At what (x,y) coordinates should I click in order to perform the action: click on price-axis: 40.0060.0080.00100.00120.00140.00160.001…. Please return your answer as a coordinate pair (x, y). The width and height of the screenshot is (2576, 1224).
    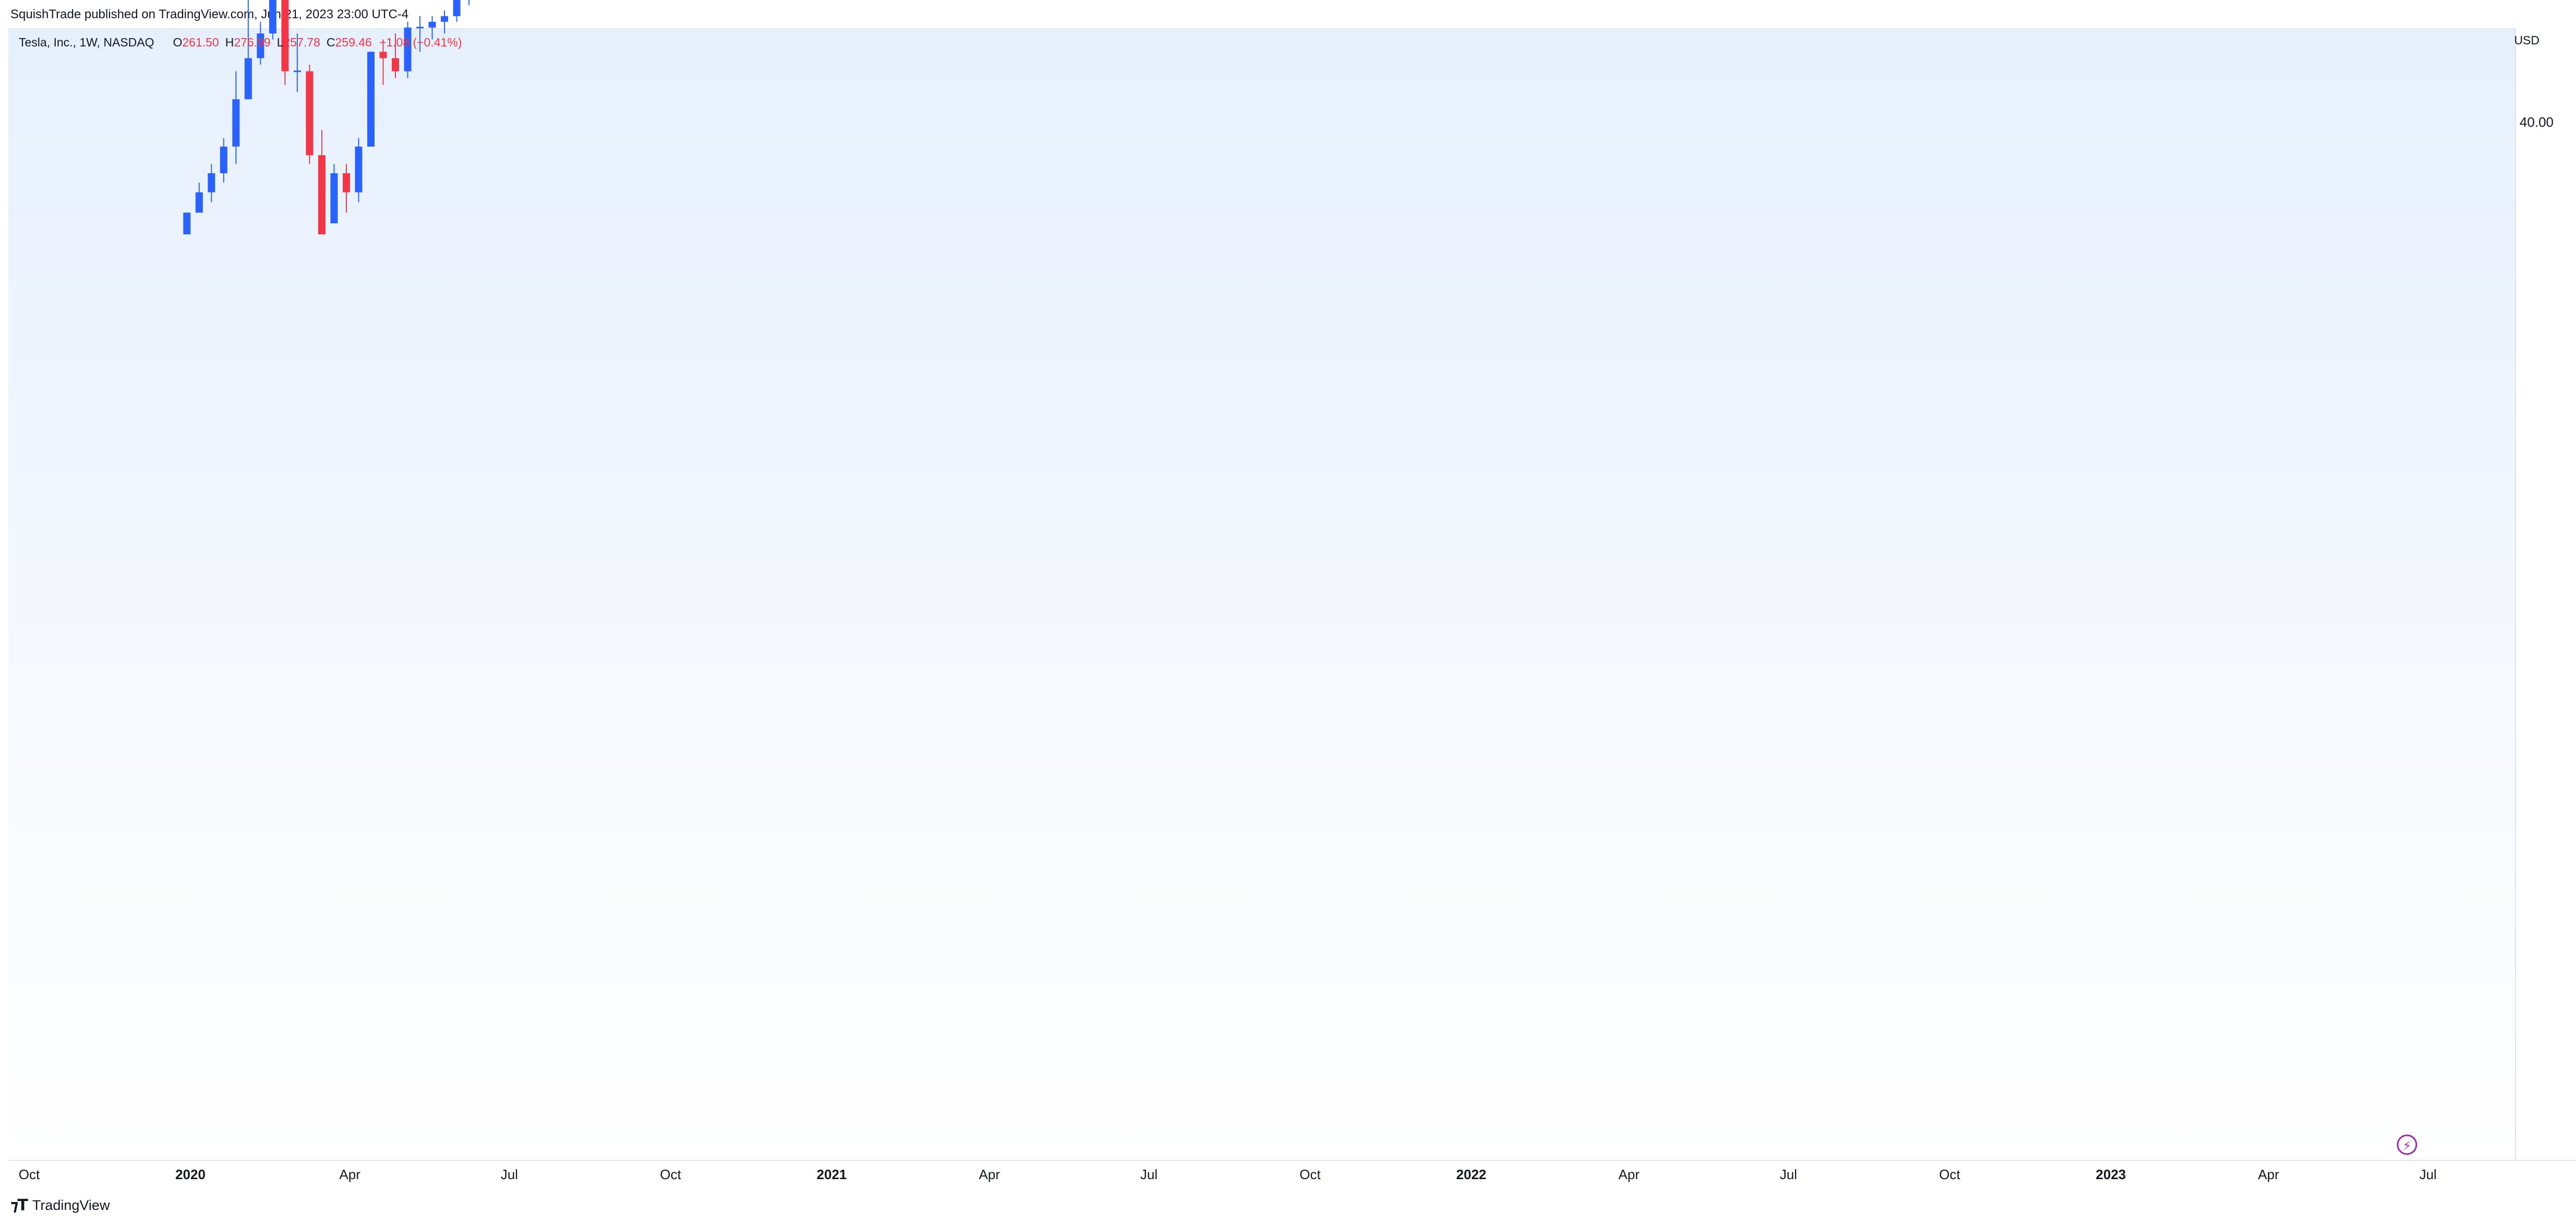
    Looking at the image, I should click on (2534, 580).